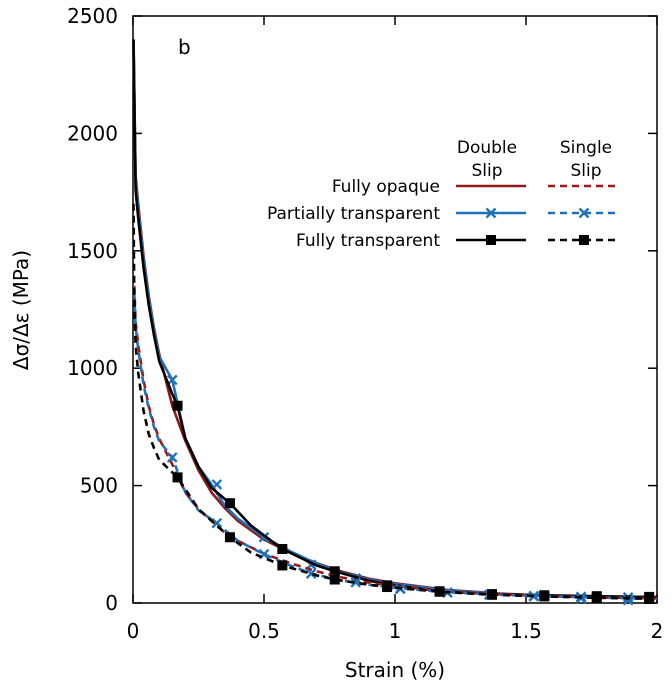 The image size is (672, 688). I want to click on legend-label: Partially transparent, so click(353, 214).